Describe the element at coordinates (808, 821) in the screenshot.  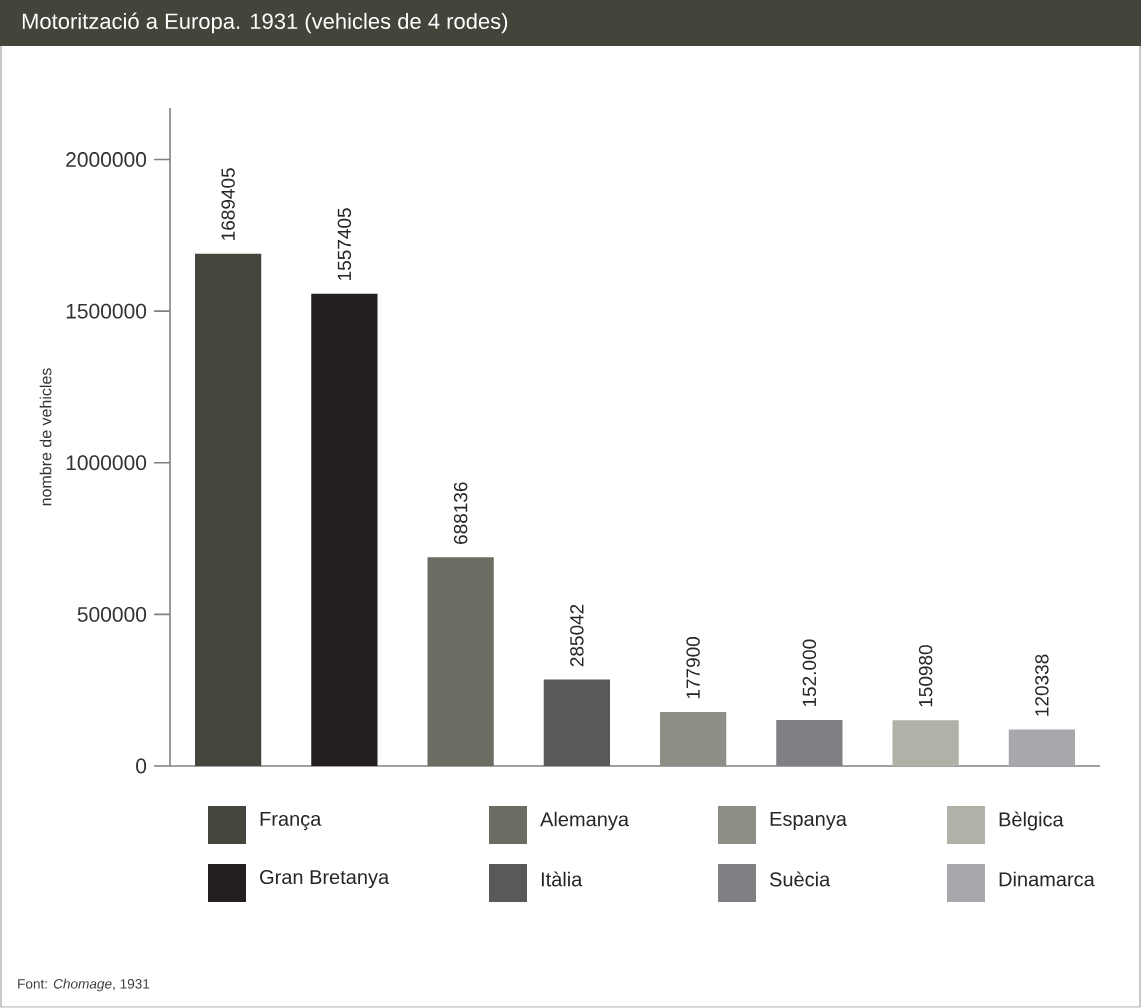
I see `legend-label: Espanya` at that location.